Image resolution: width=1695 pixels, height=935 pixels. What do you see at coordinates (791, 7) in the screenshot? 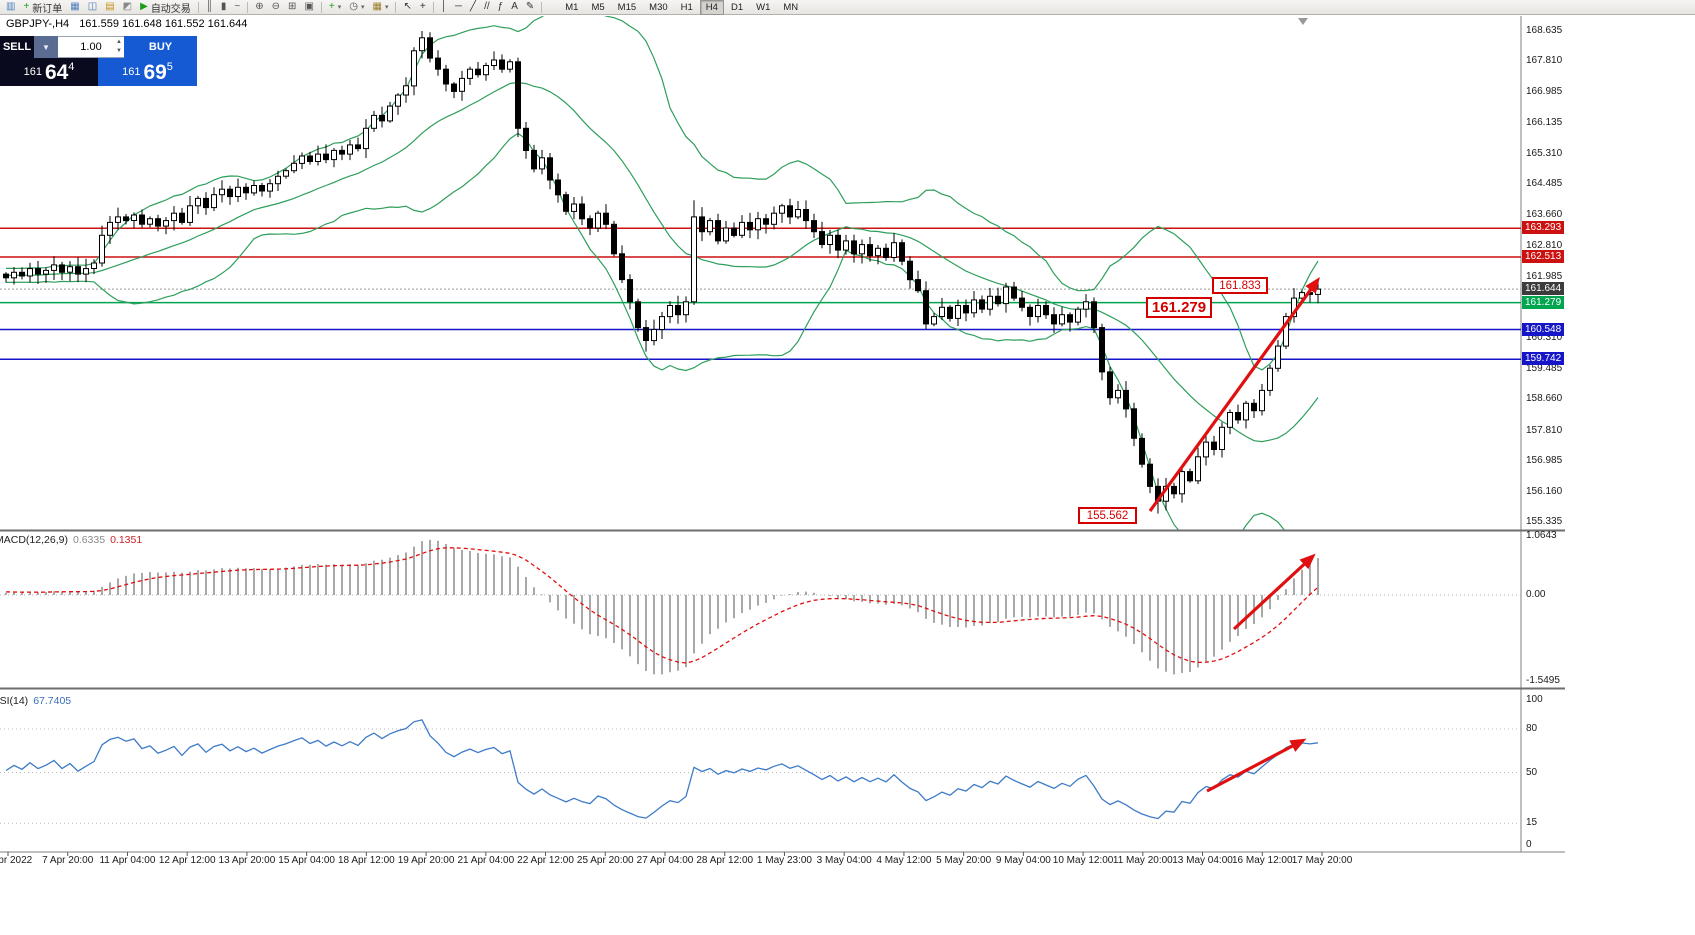
I see `timeframe-mn: MN` at bounding box center [791, 7].